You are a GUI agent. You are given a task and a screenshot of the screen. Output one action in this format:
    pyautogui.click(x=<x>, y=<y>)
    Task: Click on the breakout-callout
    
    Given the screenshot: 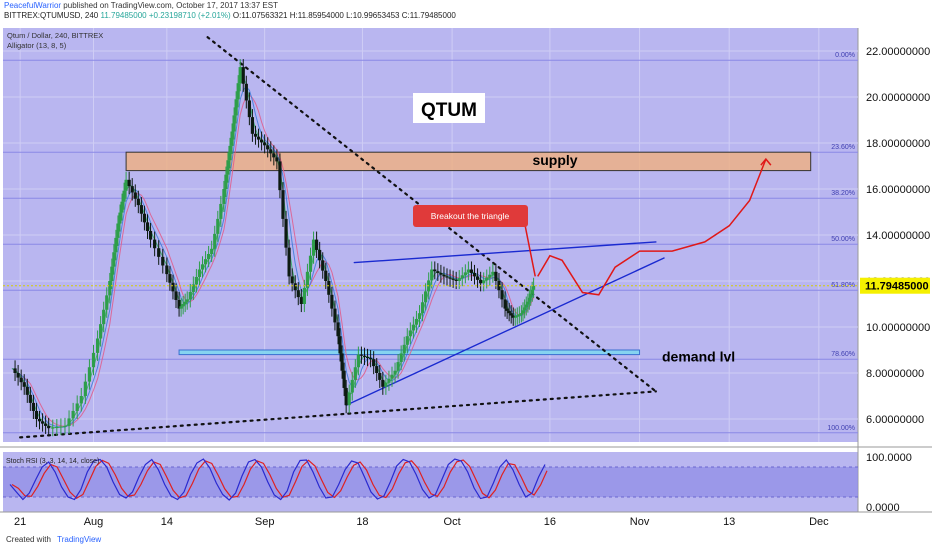 What is the action you would take?
    pyautogui.click(x=470, y=216)
    